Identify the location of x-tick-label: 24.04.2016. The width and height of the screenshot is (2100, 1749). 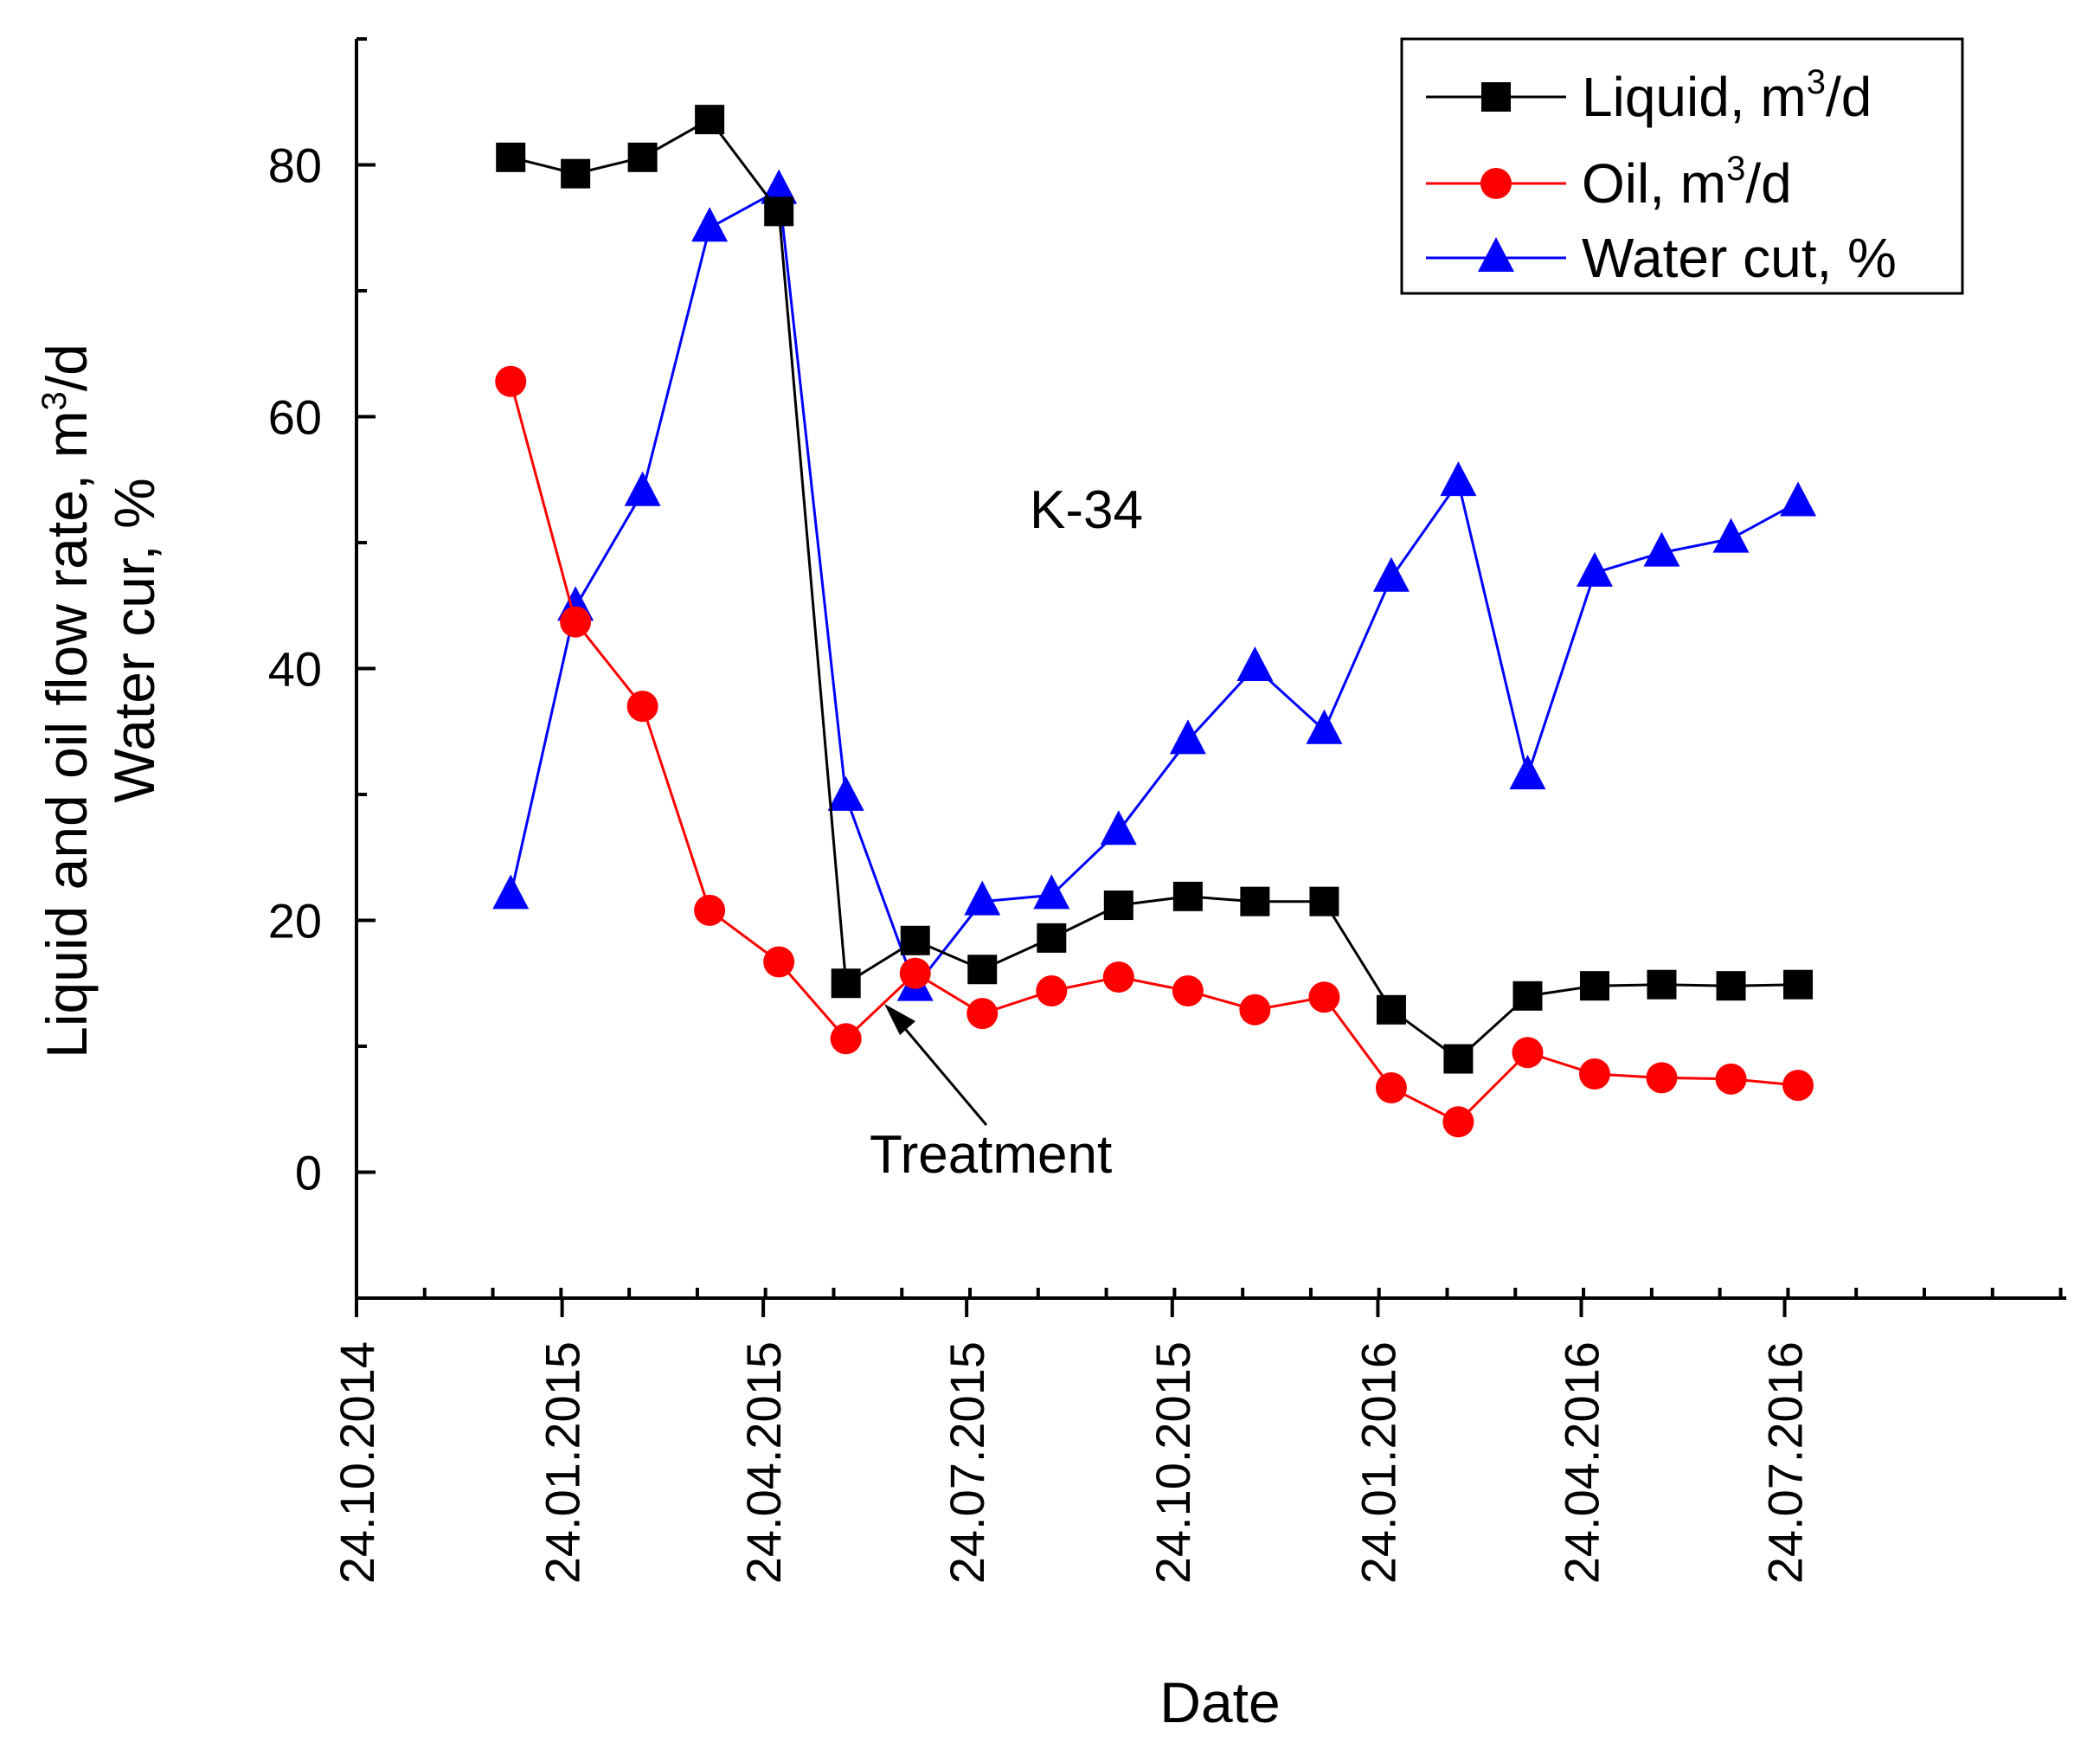
(1581, 1462).